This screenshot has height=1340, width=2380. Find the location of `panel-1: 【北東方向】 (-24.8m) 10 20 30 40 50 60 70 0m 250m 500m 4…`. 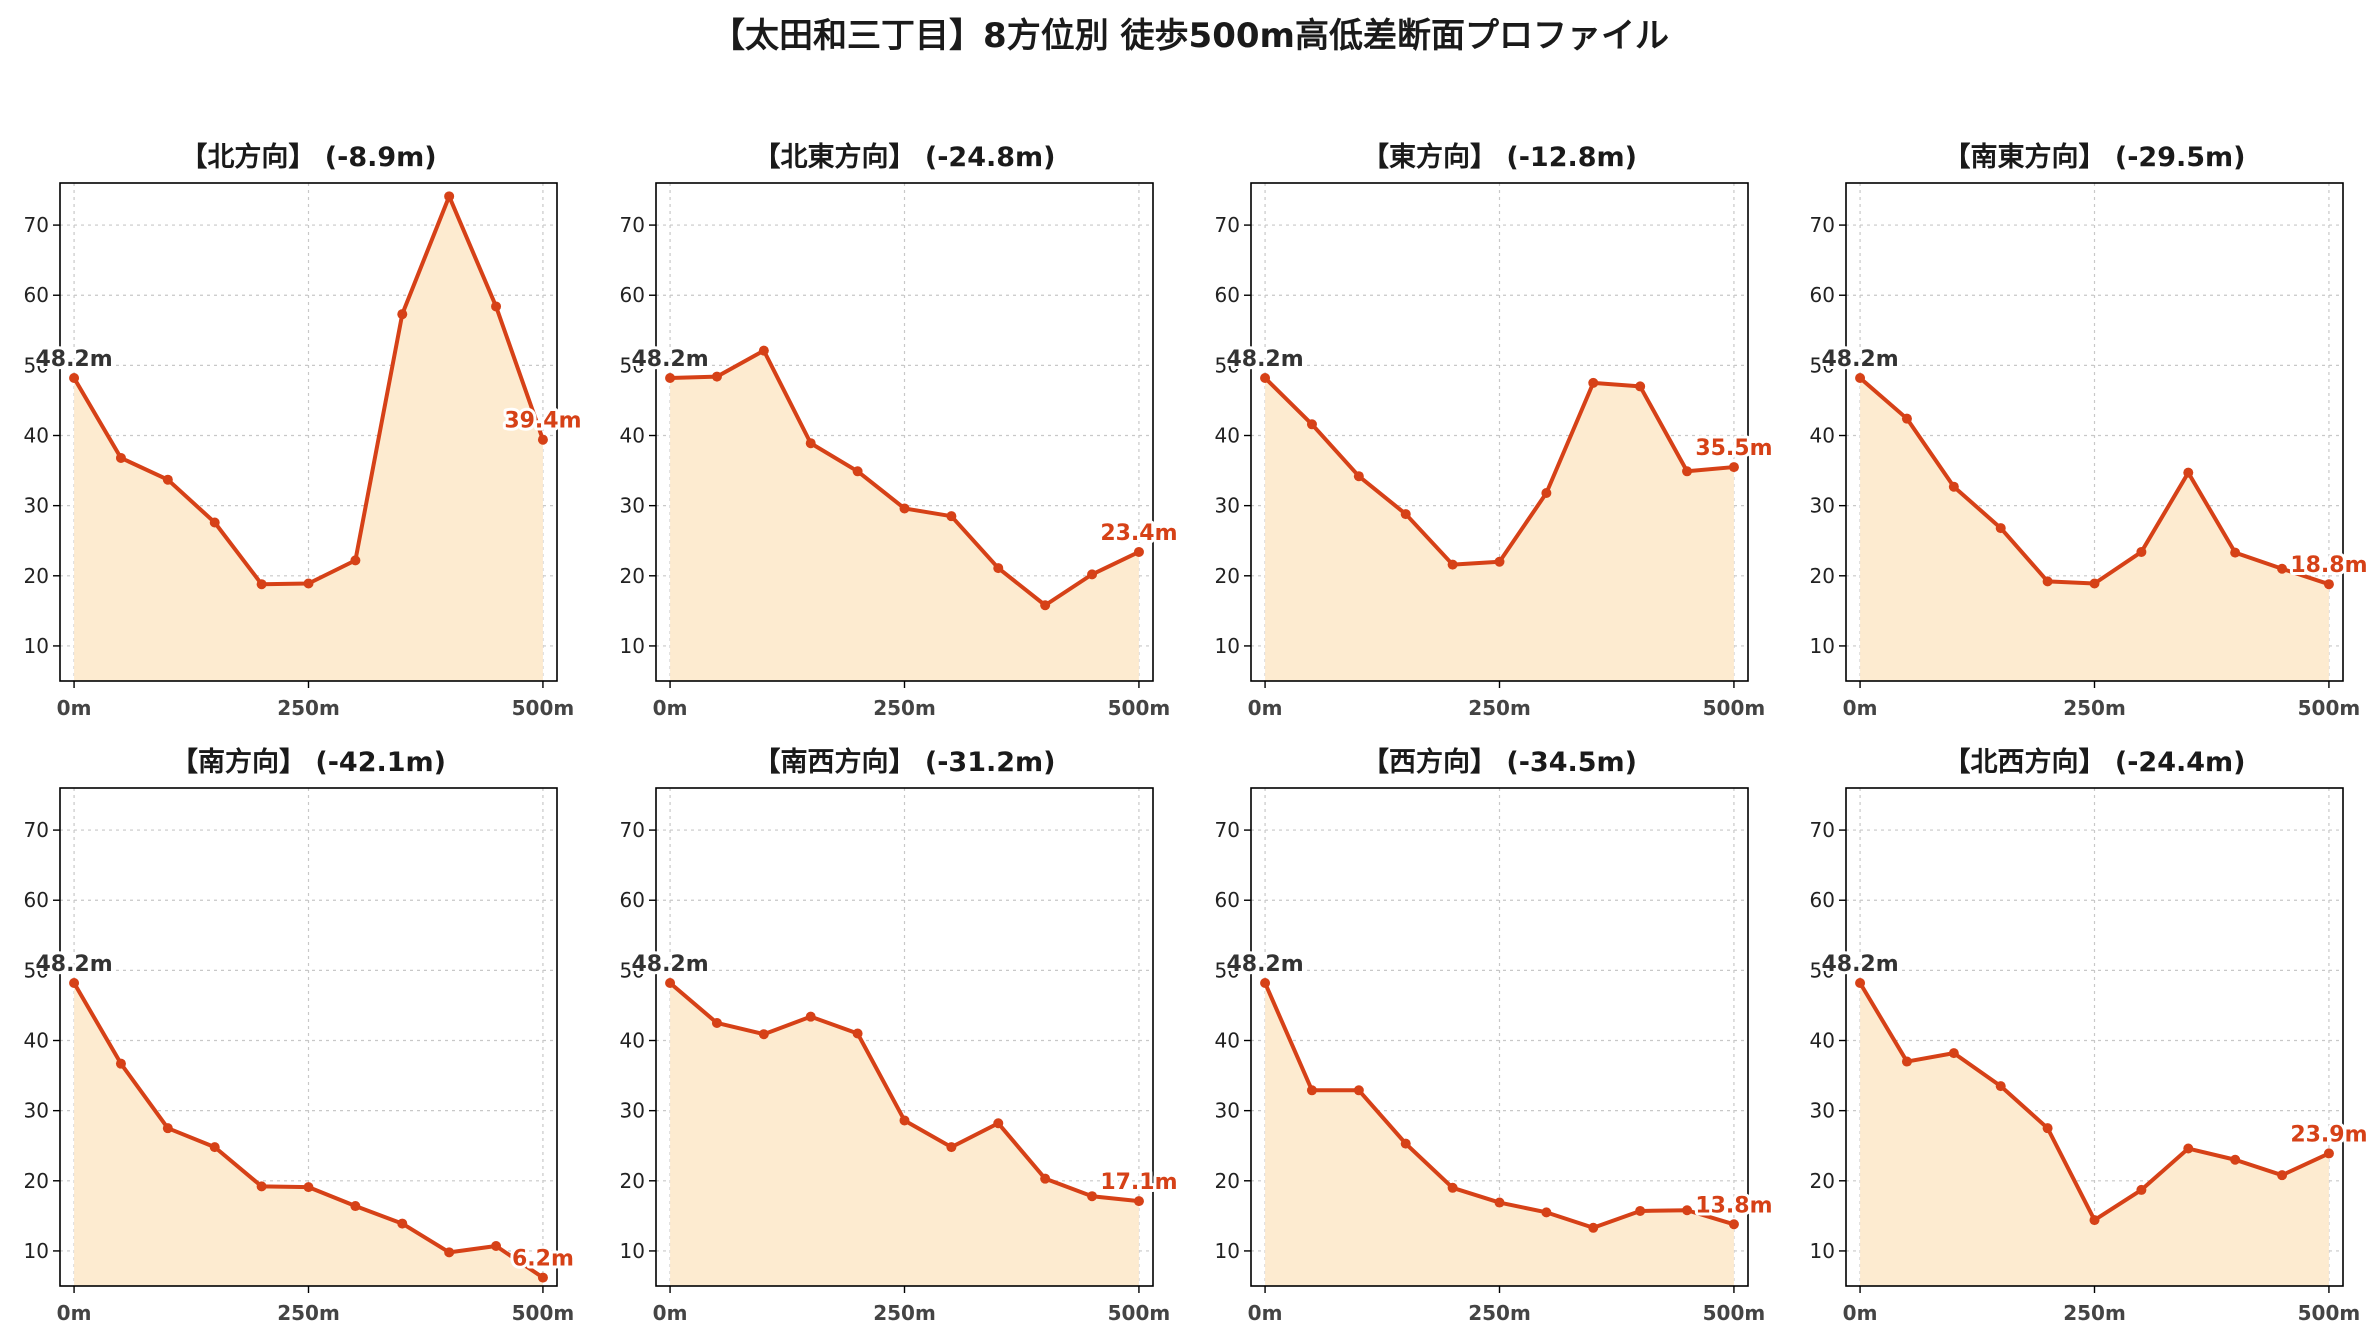

panel-1: 【北東方向】 (-24.8m) 10 20 30 40 50 60 70 0m 250m 500m 4… is located at coordinates (900, 430).